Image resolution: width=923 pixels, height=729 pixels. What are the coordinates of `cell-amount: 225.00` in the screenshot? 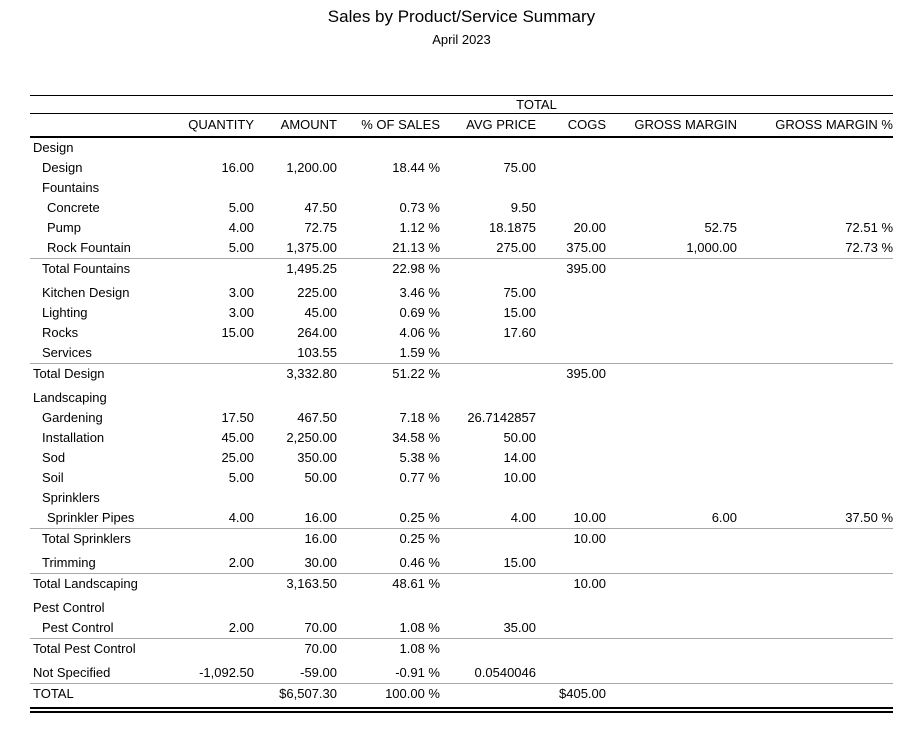 It's located at (317, 292).